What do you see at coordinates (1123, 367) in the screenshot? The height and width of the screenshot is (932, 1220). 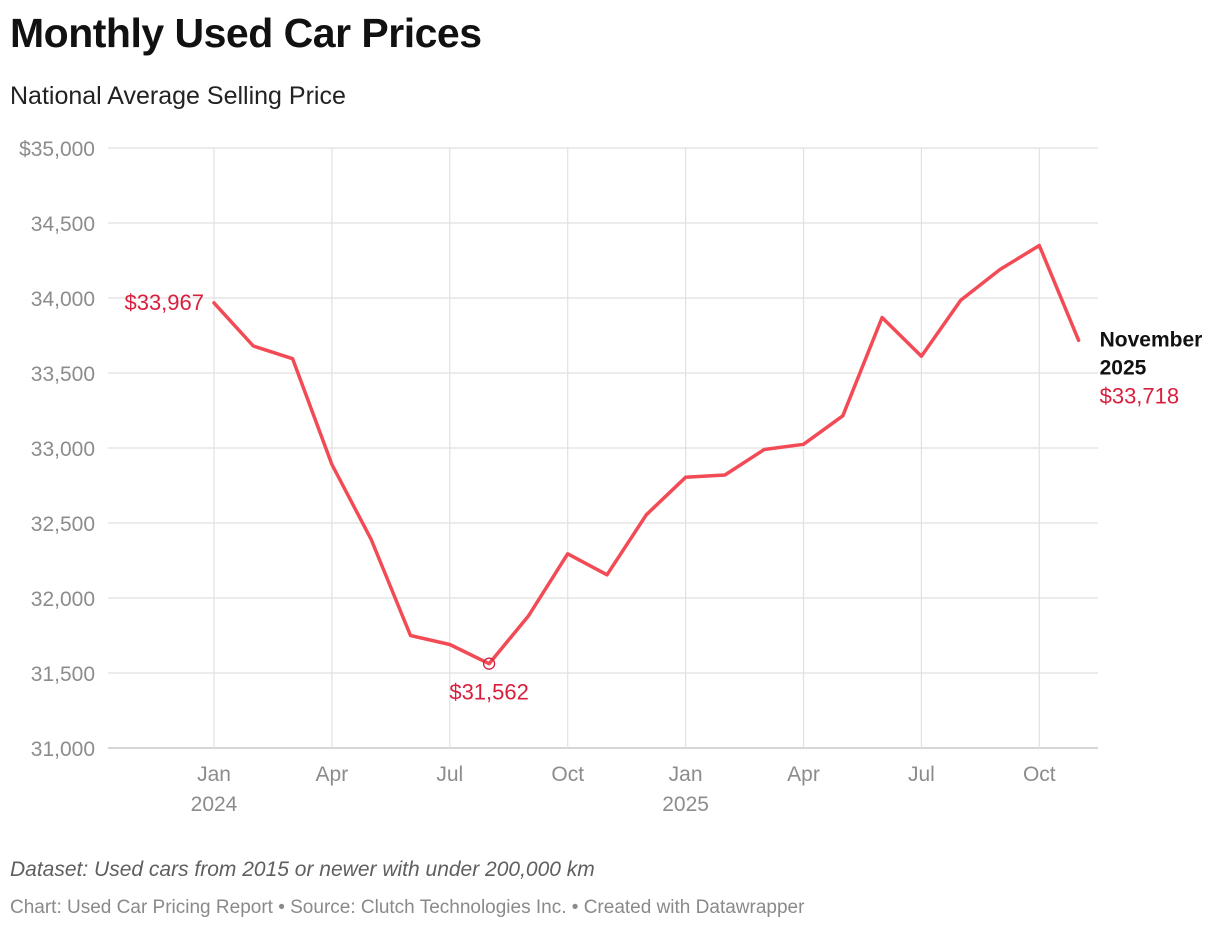 I see `end-label-year: 2025` at bounding box center [1123, 367].